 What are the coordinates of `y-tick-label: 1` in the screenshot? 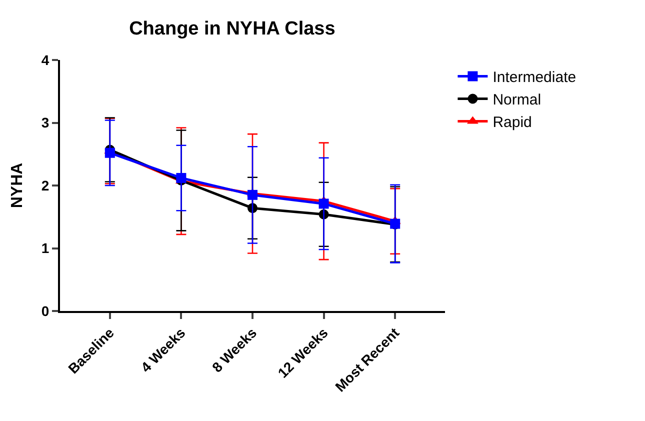 It's located at (45, 248).